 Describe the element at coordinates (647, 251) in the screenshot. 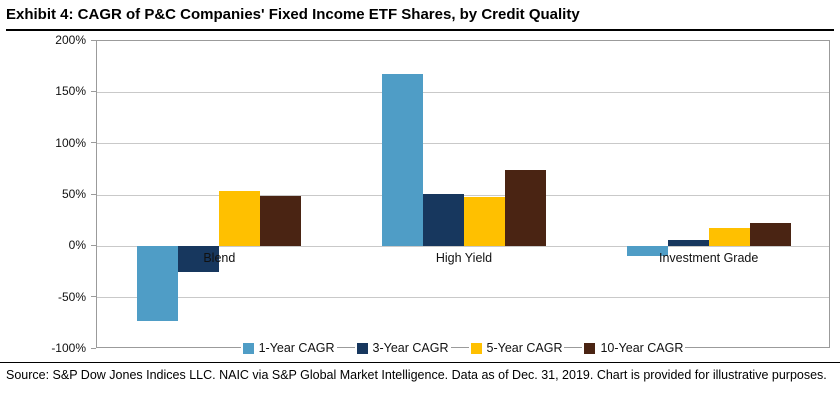

I see `bar-1-year-cagr-investment-grade` at that location.